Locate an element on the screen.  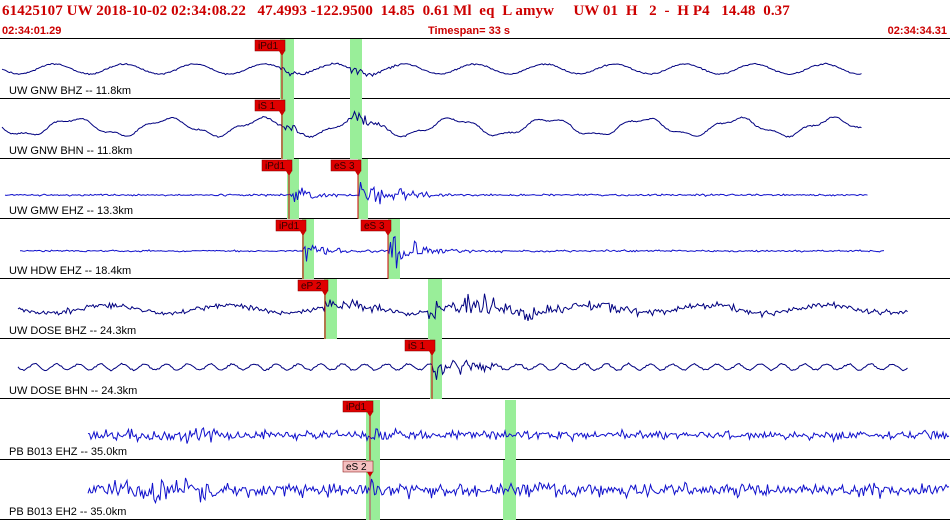
waveform-plot: eS 2 is located at coordinates (518, 490).